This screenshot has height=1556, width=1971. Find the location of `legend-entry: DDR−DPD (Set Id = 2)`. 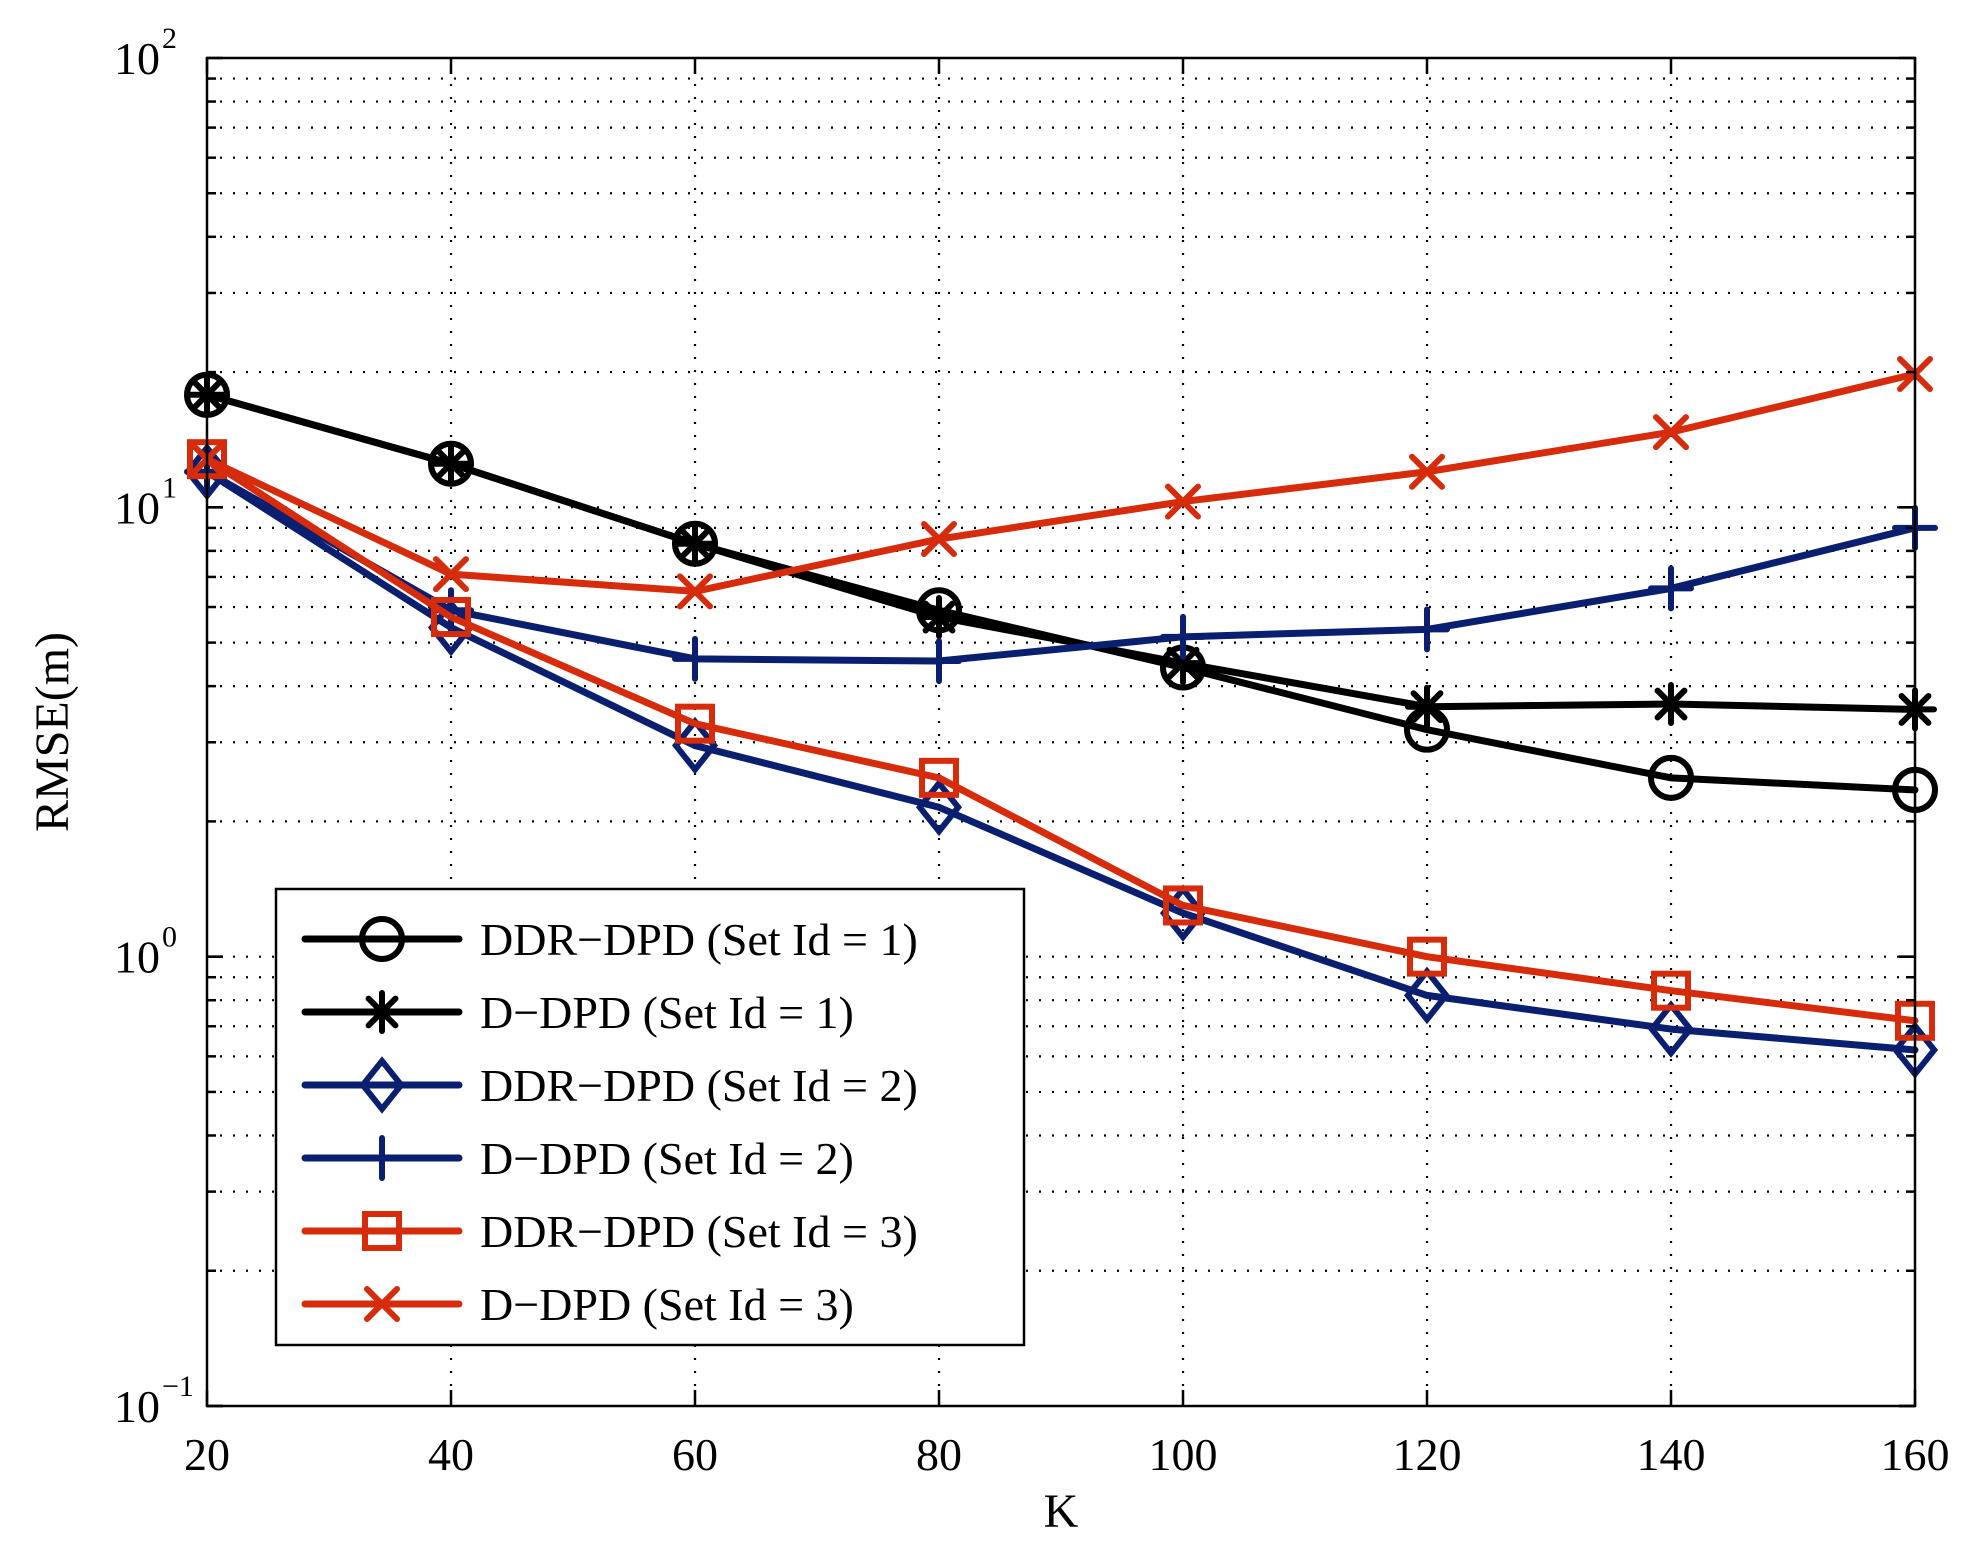

legend-entry: DDR−DPD (Set Id = 2) is located at coordinates (609, 1085).